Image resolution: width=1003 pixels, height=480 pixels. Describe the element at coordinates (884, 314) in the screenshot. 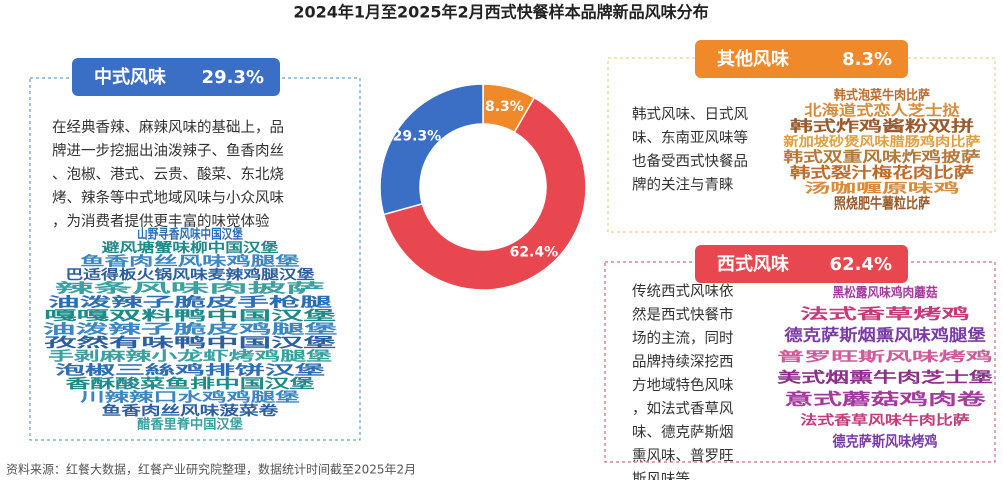

I see `word-cloud-item: 法式香草烤鸡` at that location.